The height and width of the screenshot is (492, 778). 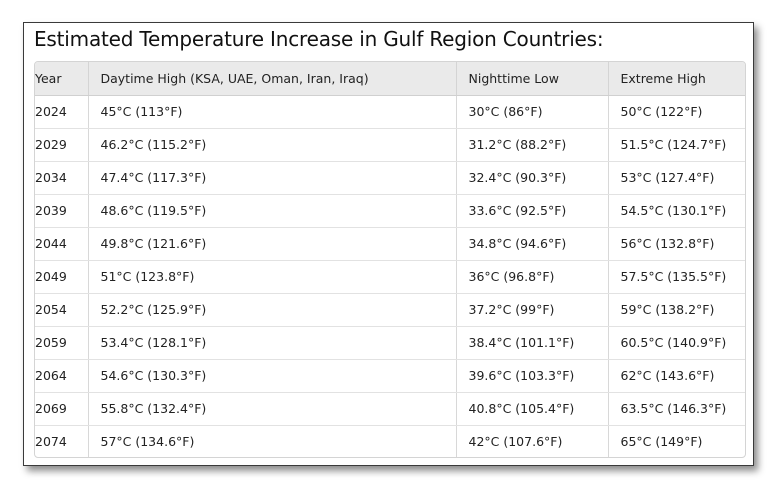 What do you see at coordinates (676, 244) in the screenshot?
I see `cell-extreme-high: 56°C (132.8°F)` at bounding box center [676, 244].